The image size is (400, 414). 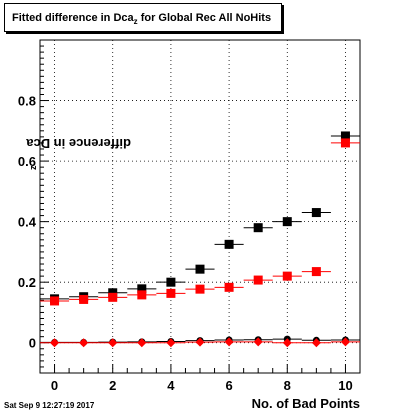 I want to click on chart-title-main: Fitted difference in Dca, so click(x=73, y=18).